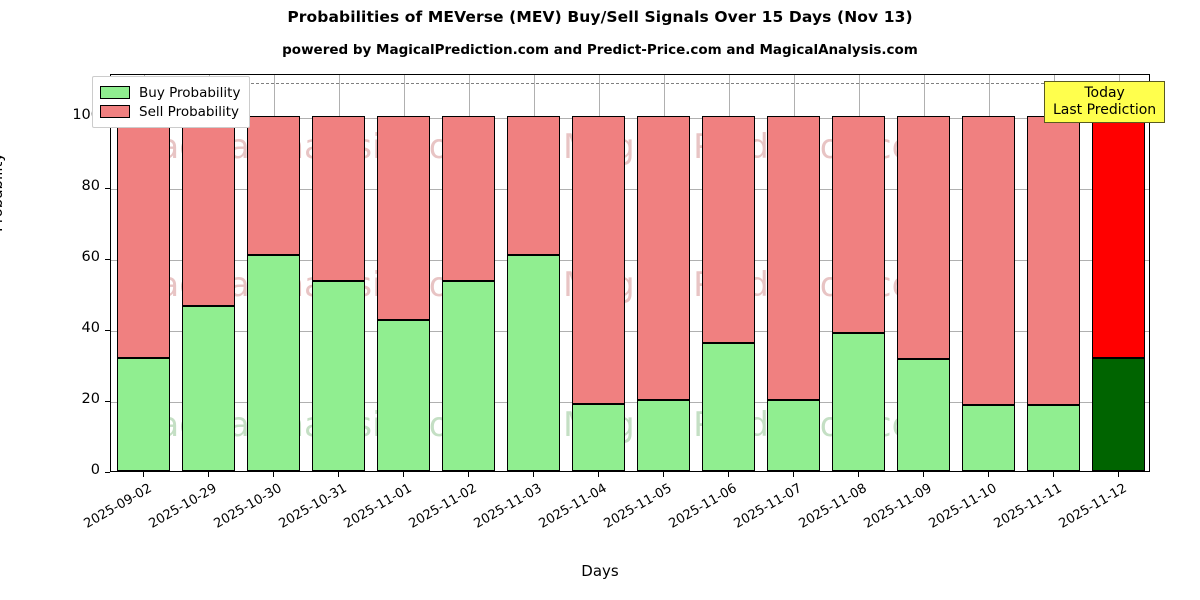  I want to click on today-annotation: Today Last Prediction, so click(1105, 102).